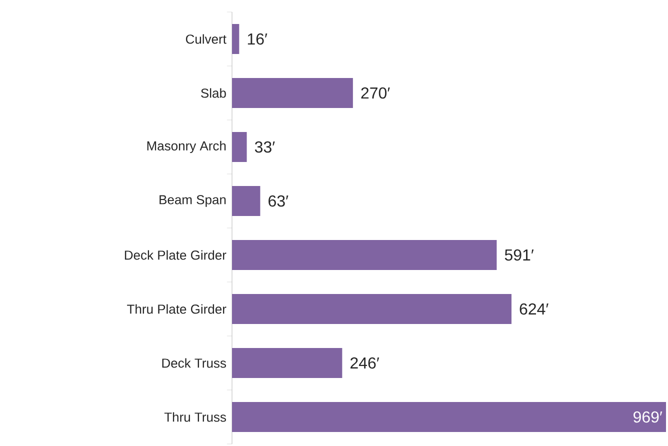  I want to click on data-label: 246′, so click(365, 363).